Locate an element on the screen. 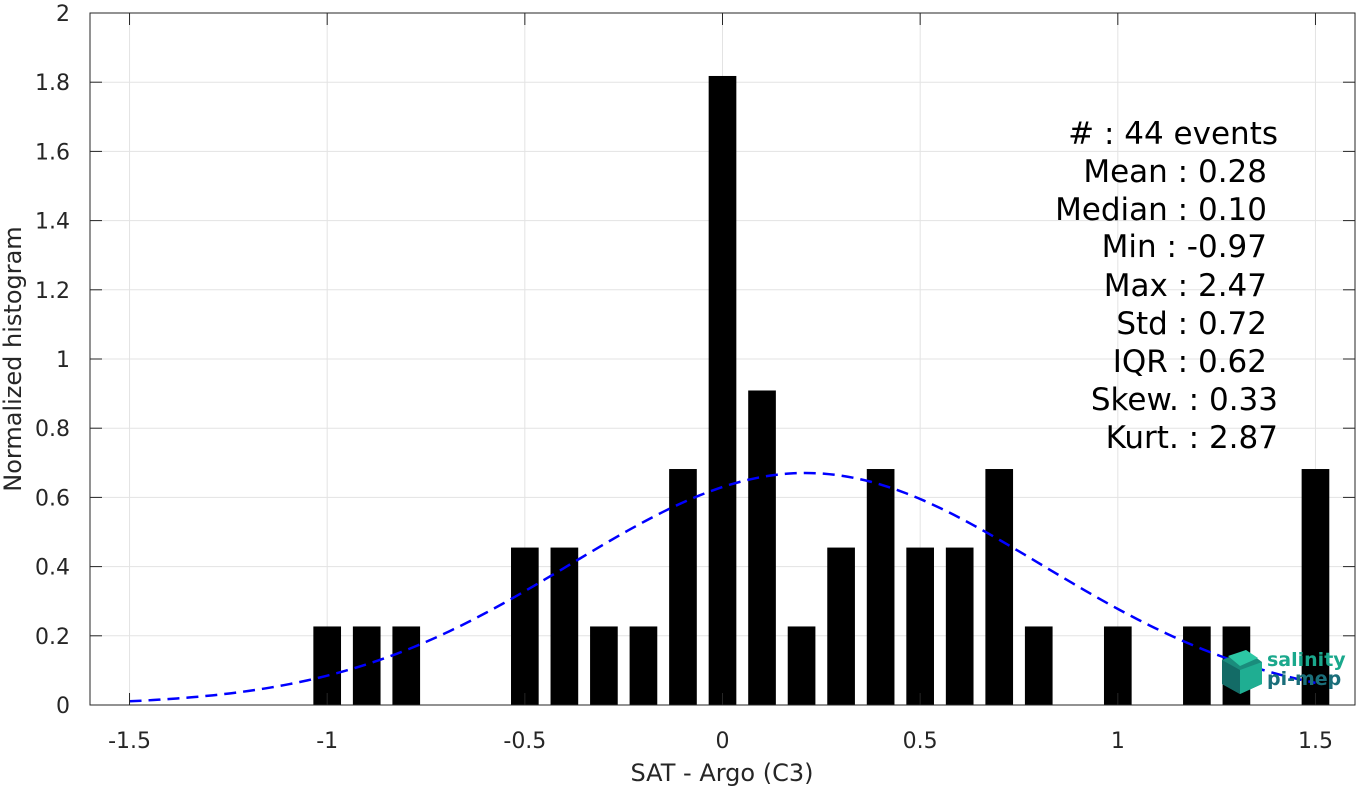 This screenshot has height=787, width=1367. cube-logo-icon is located at coordinates (1242, 672).